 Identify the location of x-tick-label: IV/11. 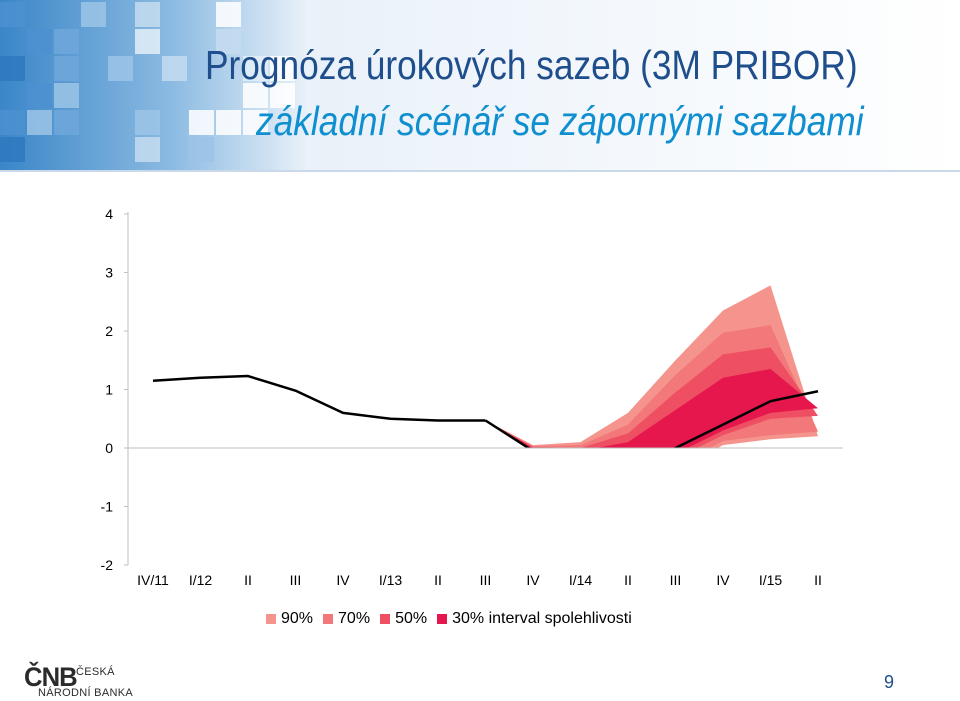
(153, 580).